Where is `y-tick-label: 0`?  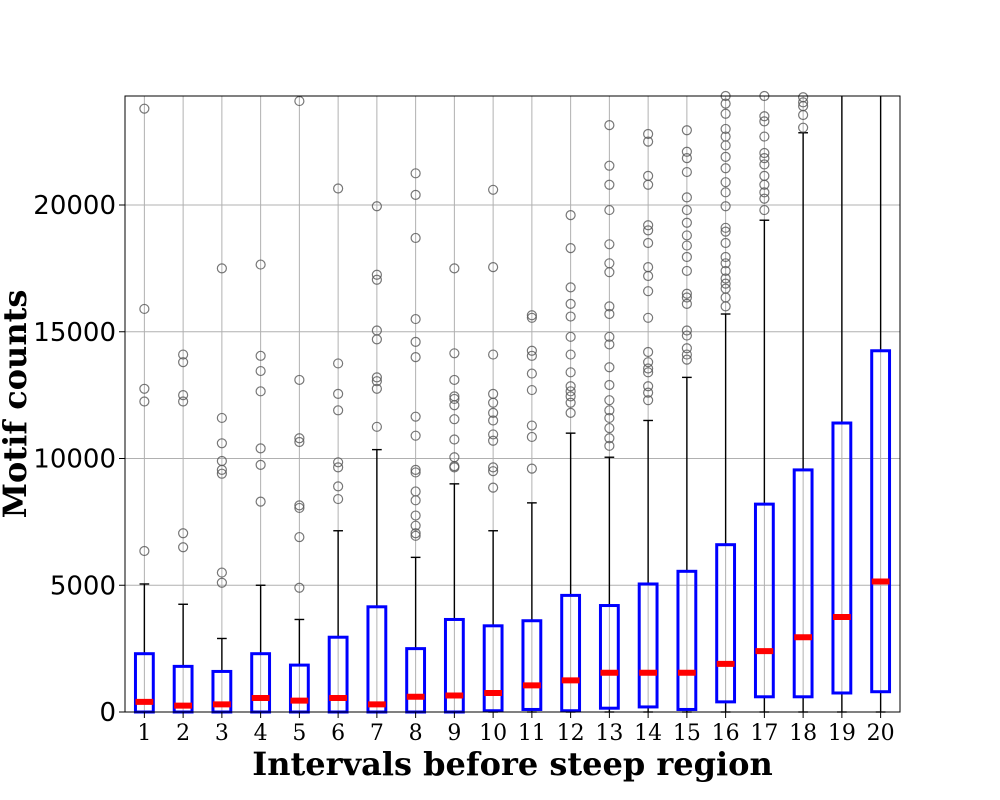
y-tick-label: 0 is located at coordinates (107, 713).